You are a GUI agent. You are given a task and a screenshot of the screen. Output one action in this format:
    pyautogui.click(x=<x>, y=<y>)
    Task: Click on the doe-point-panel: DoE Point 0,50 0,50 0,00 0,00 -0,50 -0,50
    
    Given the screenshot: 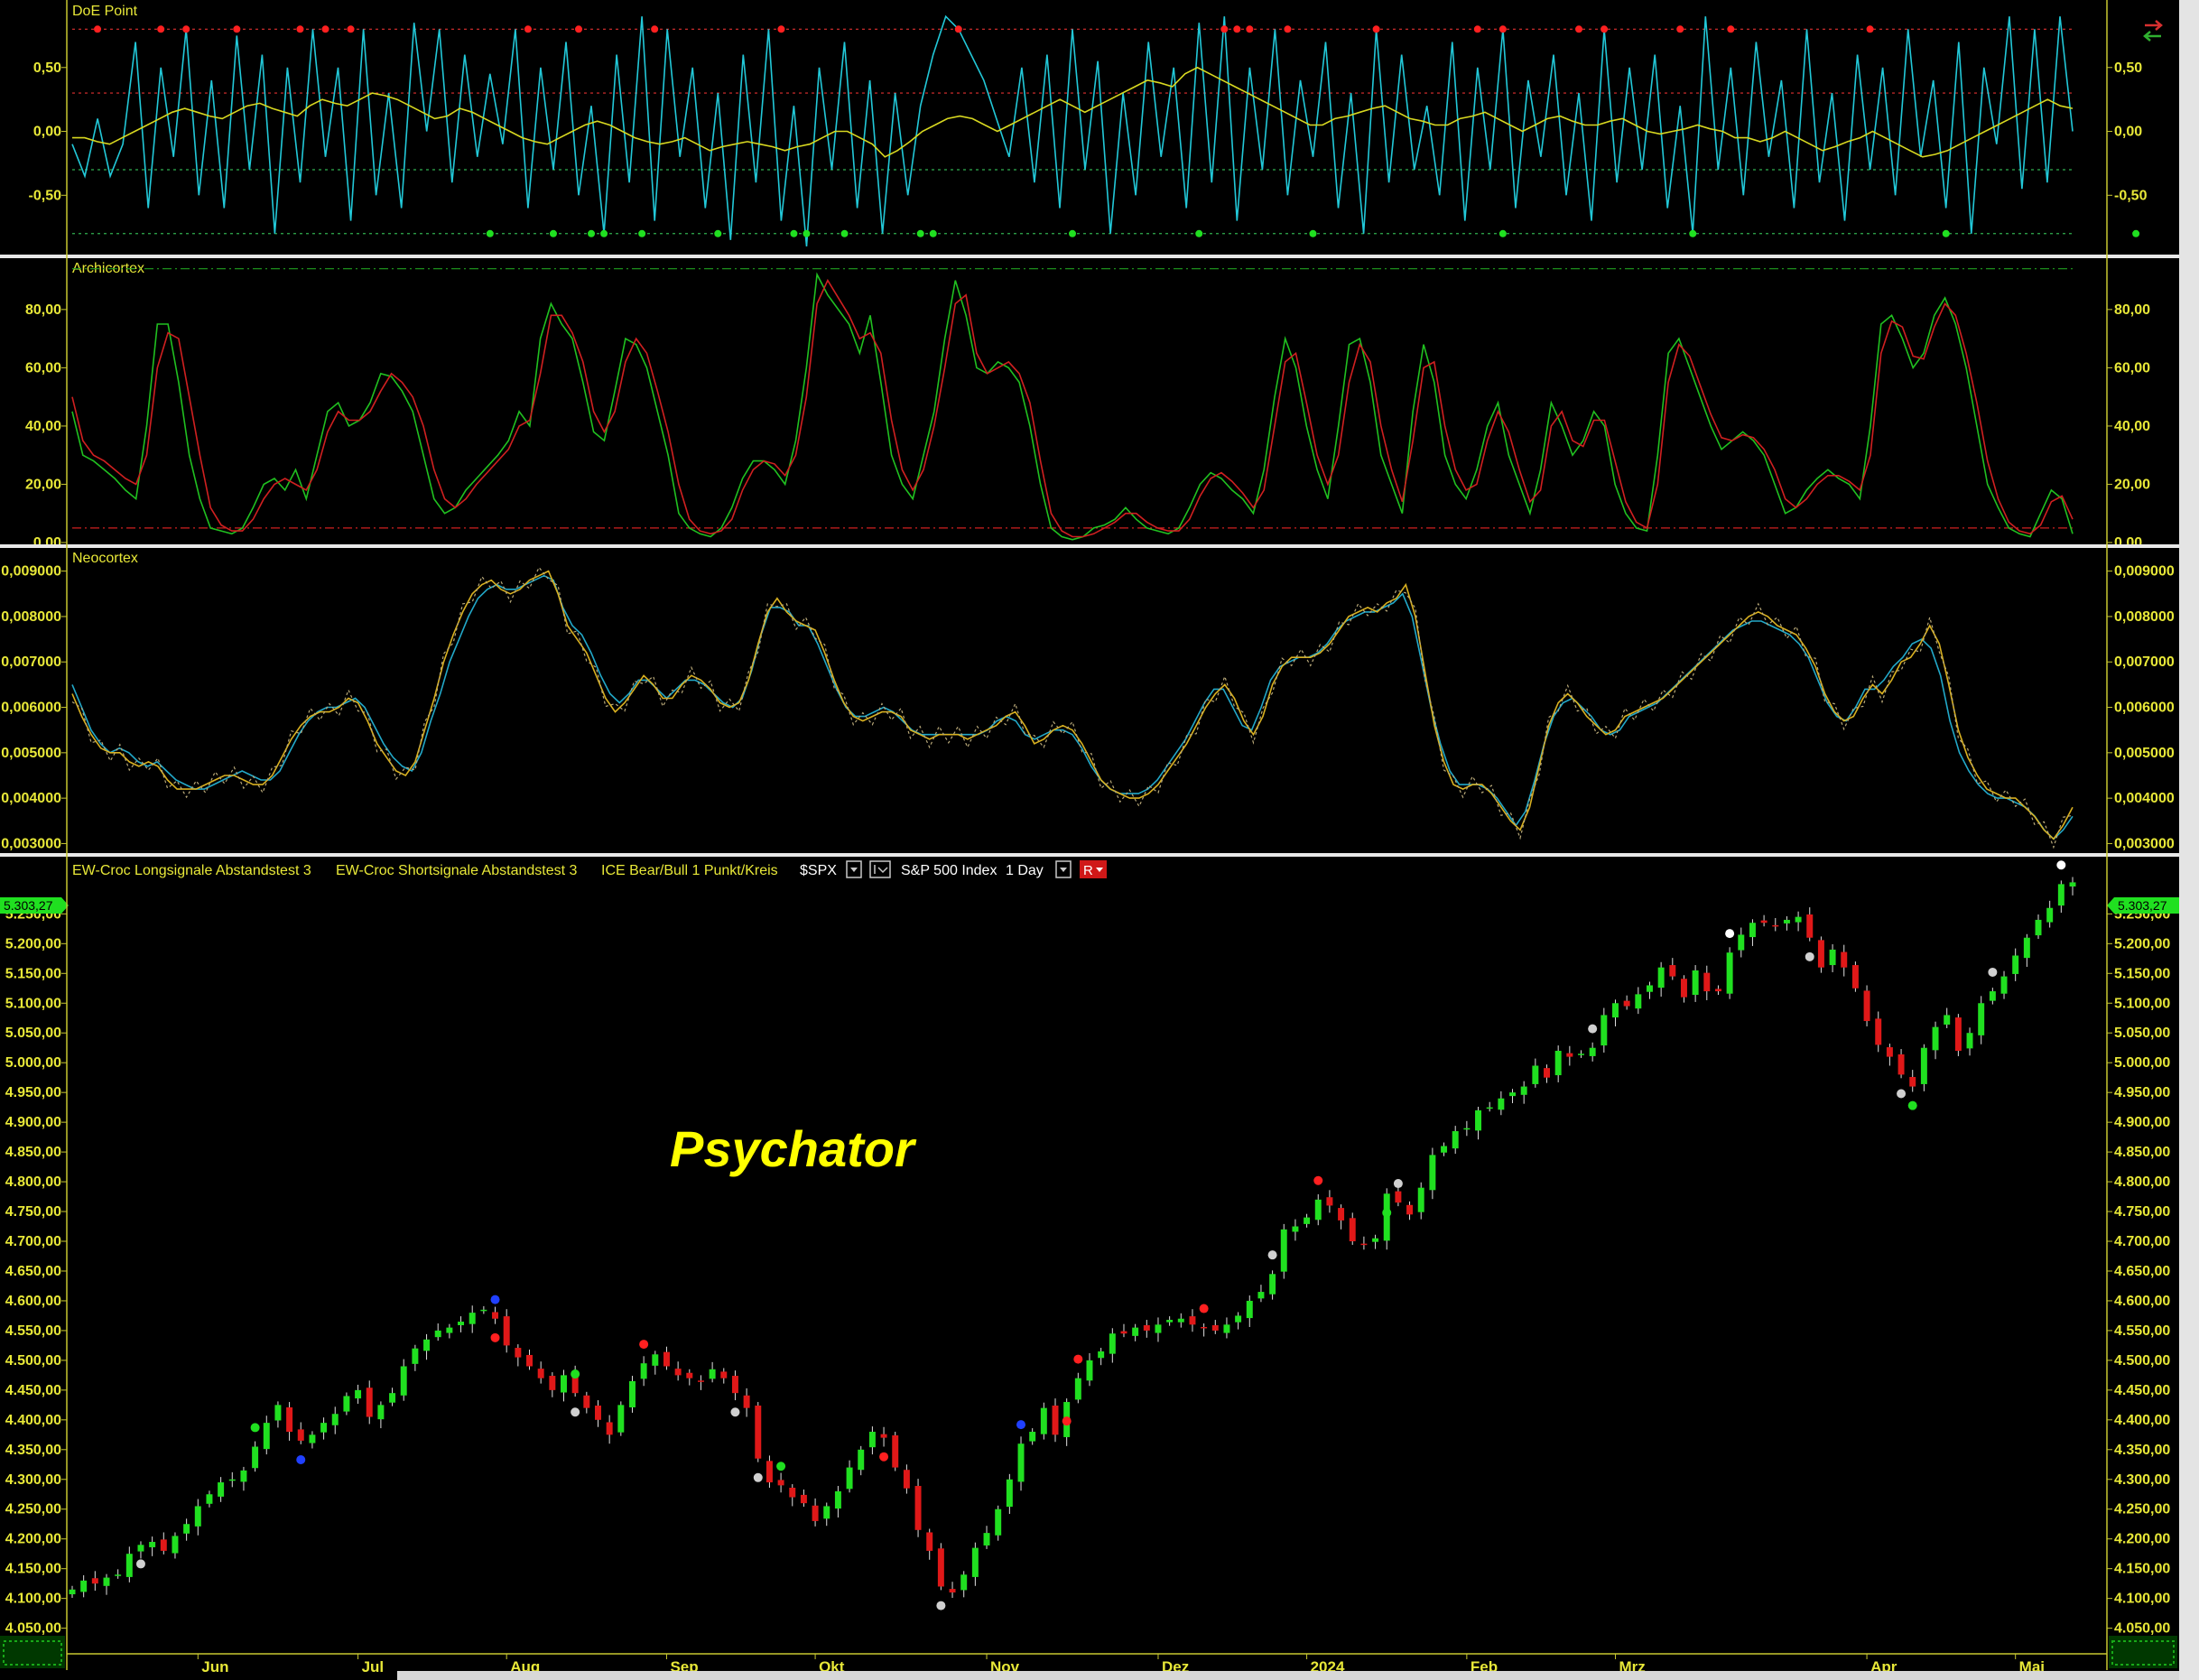 What is the action you would take?
    pyautogui.click(x=1110, y=125)
    